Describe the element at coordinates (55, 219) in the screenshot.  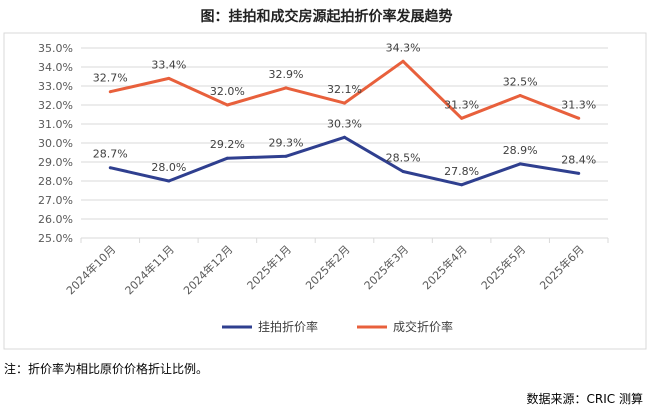
I see `y-tick-label: 26.0%` at that location.